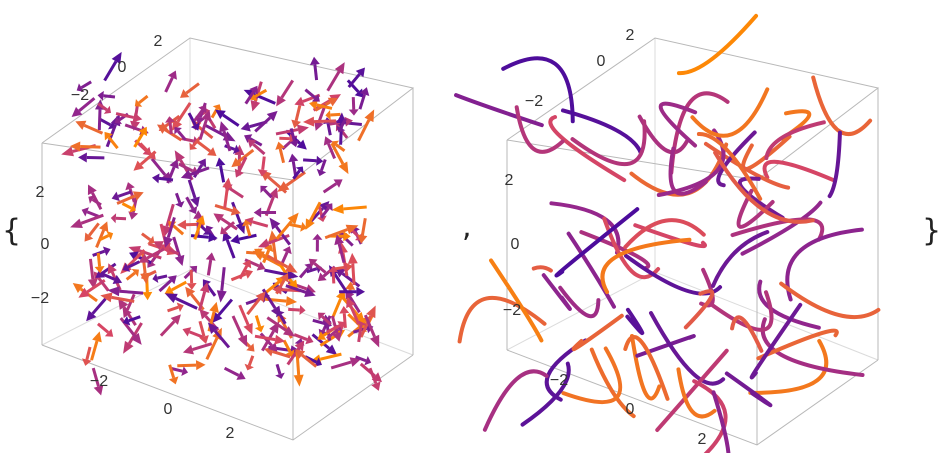  Describe the element at coordinates (11, 231) in the screenshot. I see `open-brace: {` at that location.